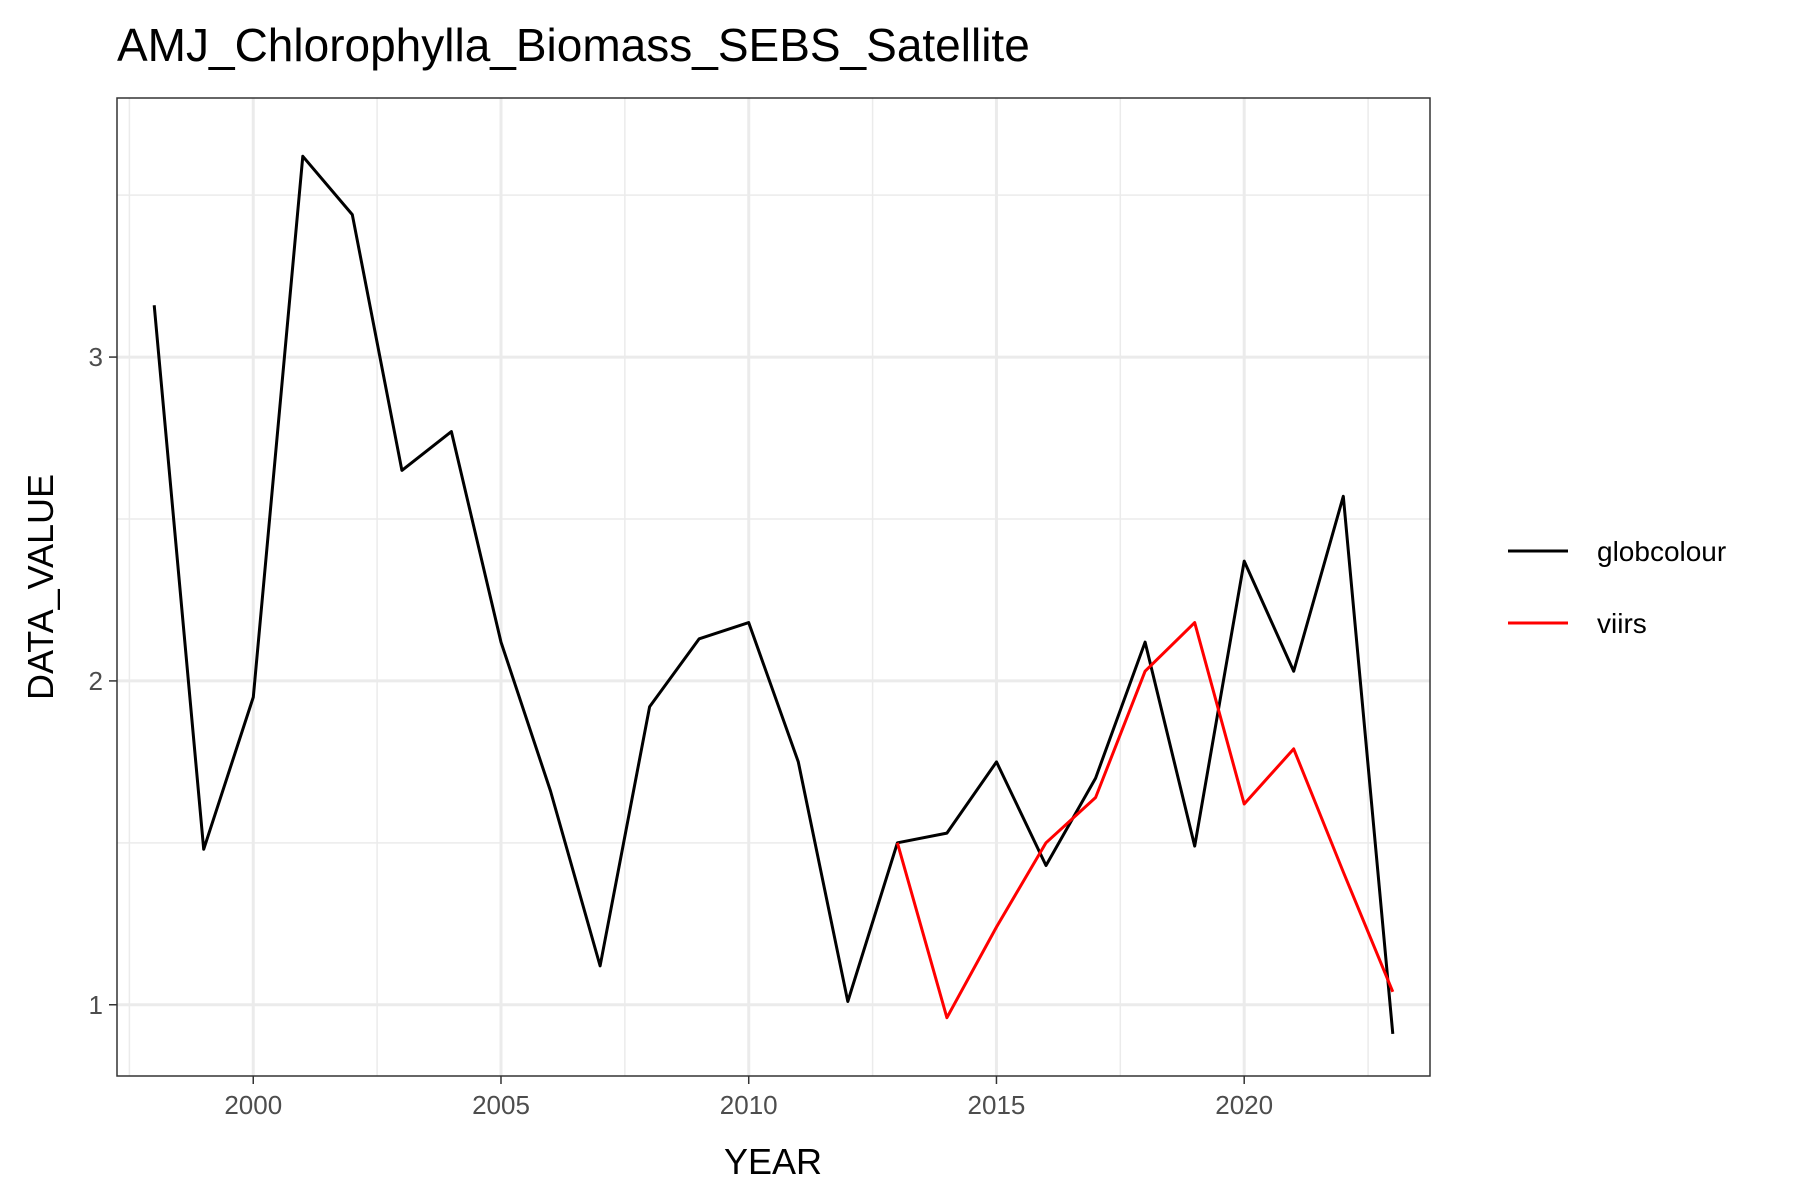 This screenshot has height=1200, width=1800. I want to click on y-axis-title: DATA_VALUE, so click(40, 587).